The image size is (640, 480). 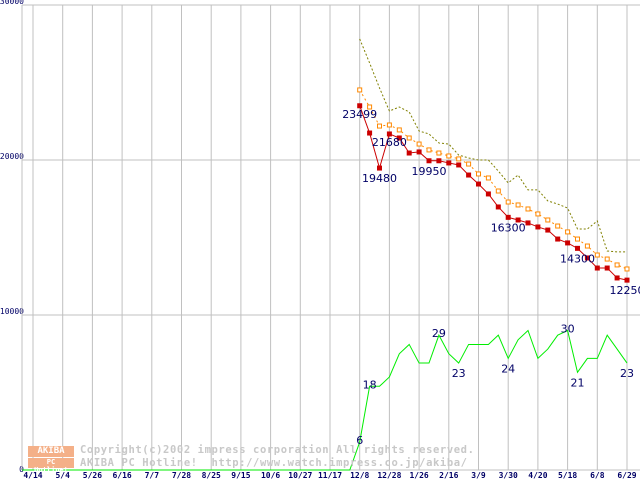 What do you see at coordinates (51, 466) in the screenshot?
I see `akiba-logo-sub: PC Hotline!` at bounding box center [51, 466].